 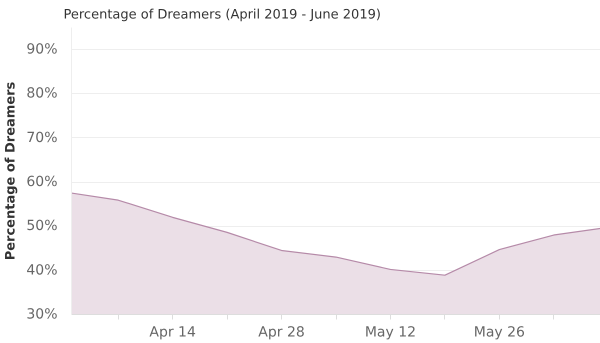 What do you see at coordinates (390, 332) in the screenshot?
I see `x-tick-label: May 12` at bounding box center [390, 332].